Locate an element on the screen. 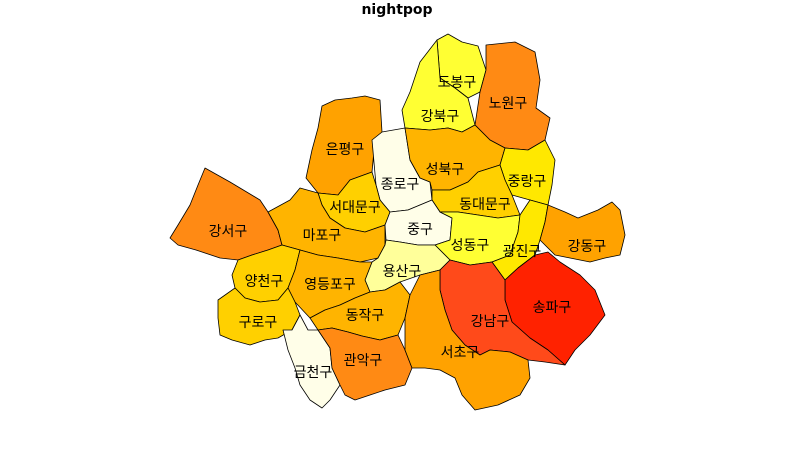  district-label-jung: 중구 is located at coordinates (420, 230).